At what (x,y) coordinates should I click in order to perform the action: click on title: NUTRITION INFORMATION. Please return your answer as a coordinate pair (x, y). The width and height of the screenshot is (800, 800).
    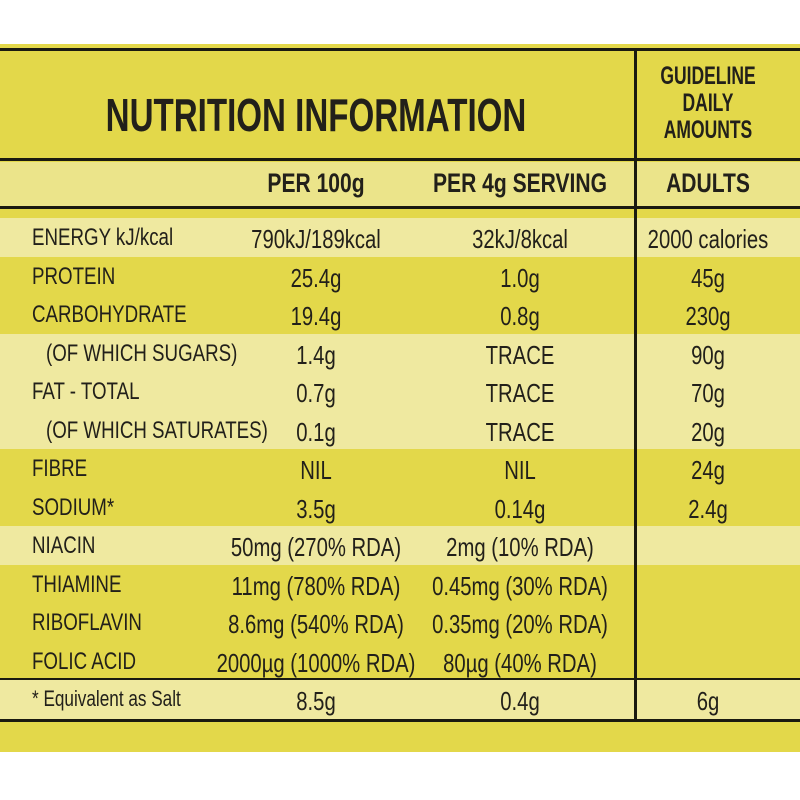
    Looking at the image, I should click on (316, 115).